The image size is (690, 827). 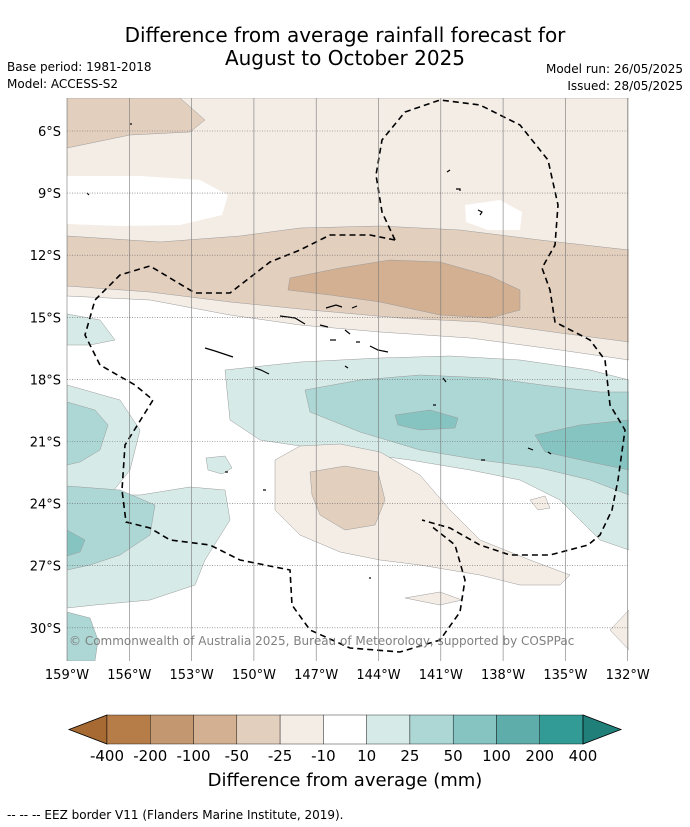 What do you see at coordinates (45, 318) in the screenshot?
I see `latitude-label: 15°S` at bounding box center [45, 318].